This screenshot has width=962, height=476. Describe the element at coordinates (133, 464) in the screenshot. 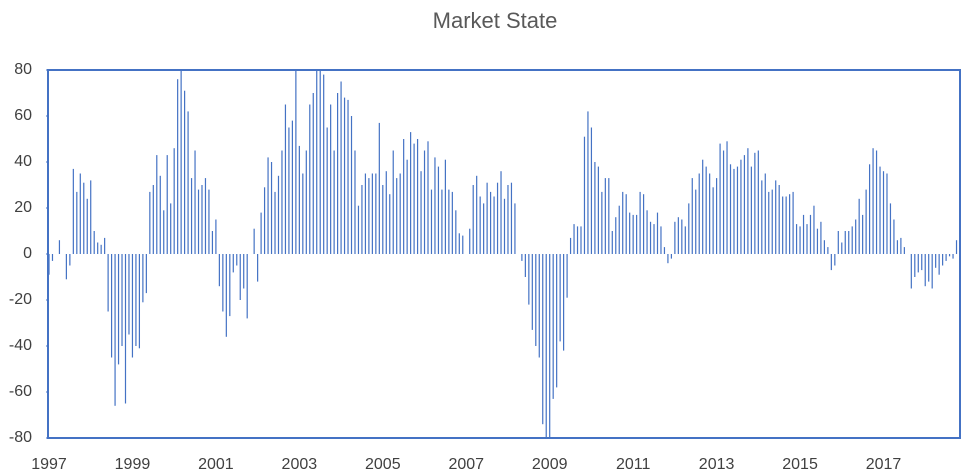

I see `x-tick-label: 1999` at that location.